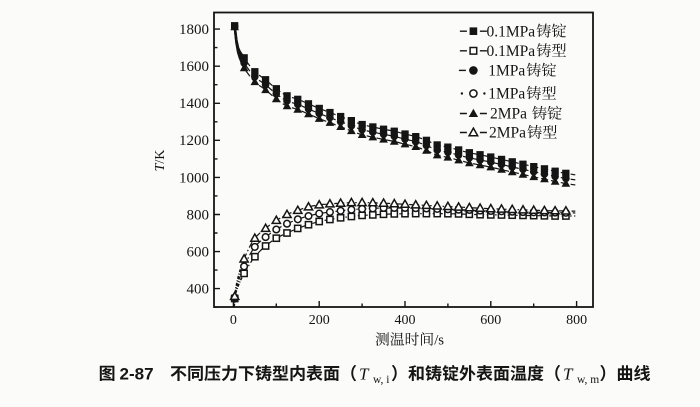 The width and height of the screenshot is (700, 407). I want to click on svg-text: 1400, so click(194, 104).